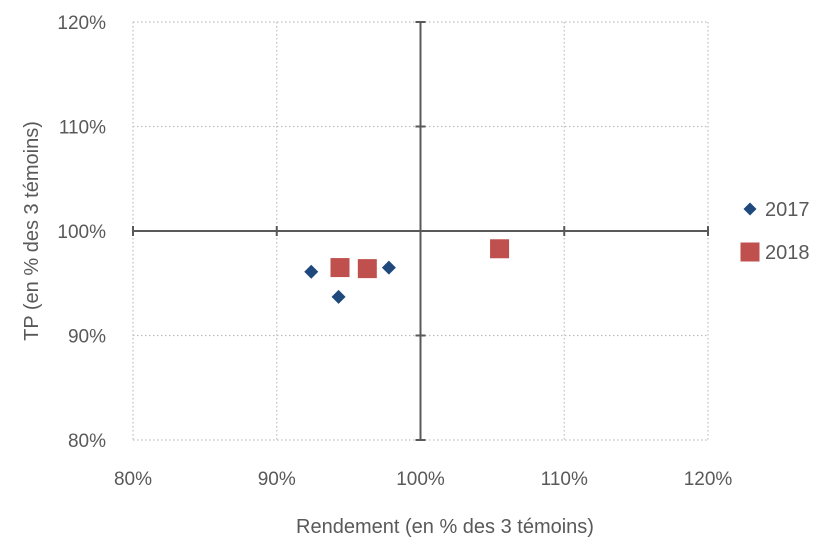 The image size is (835, 542). I want to click on y-axis-title: TP (en % des 3 témoins), so click(32, 231).